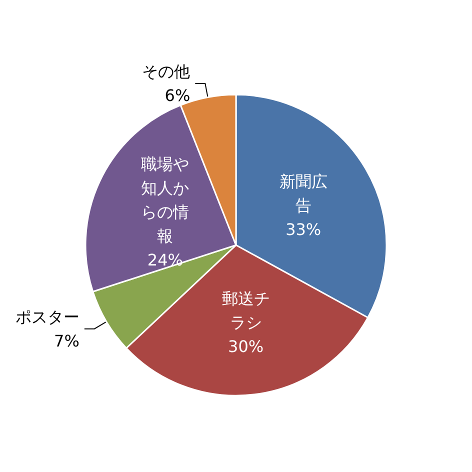 The image size is (472, 472). What do you see at coordinates (303, 193) in the screenshot?
I see `slice-label: 新聞広告` at bounding box center [303, 193].